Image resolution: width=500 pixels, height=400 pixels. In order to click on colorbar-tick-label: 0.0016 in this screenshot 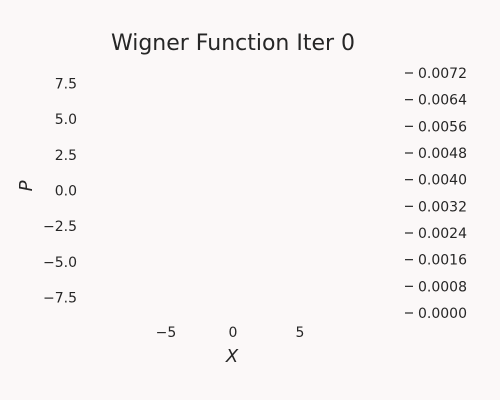, I will do `click(442, 261)`.